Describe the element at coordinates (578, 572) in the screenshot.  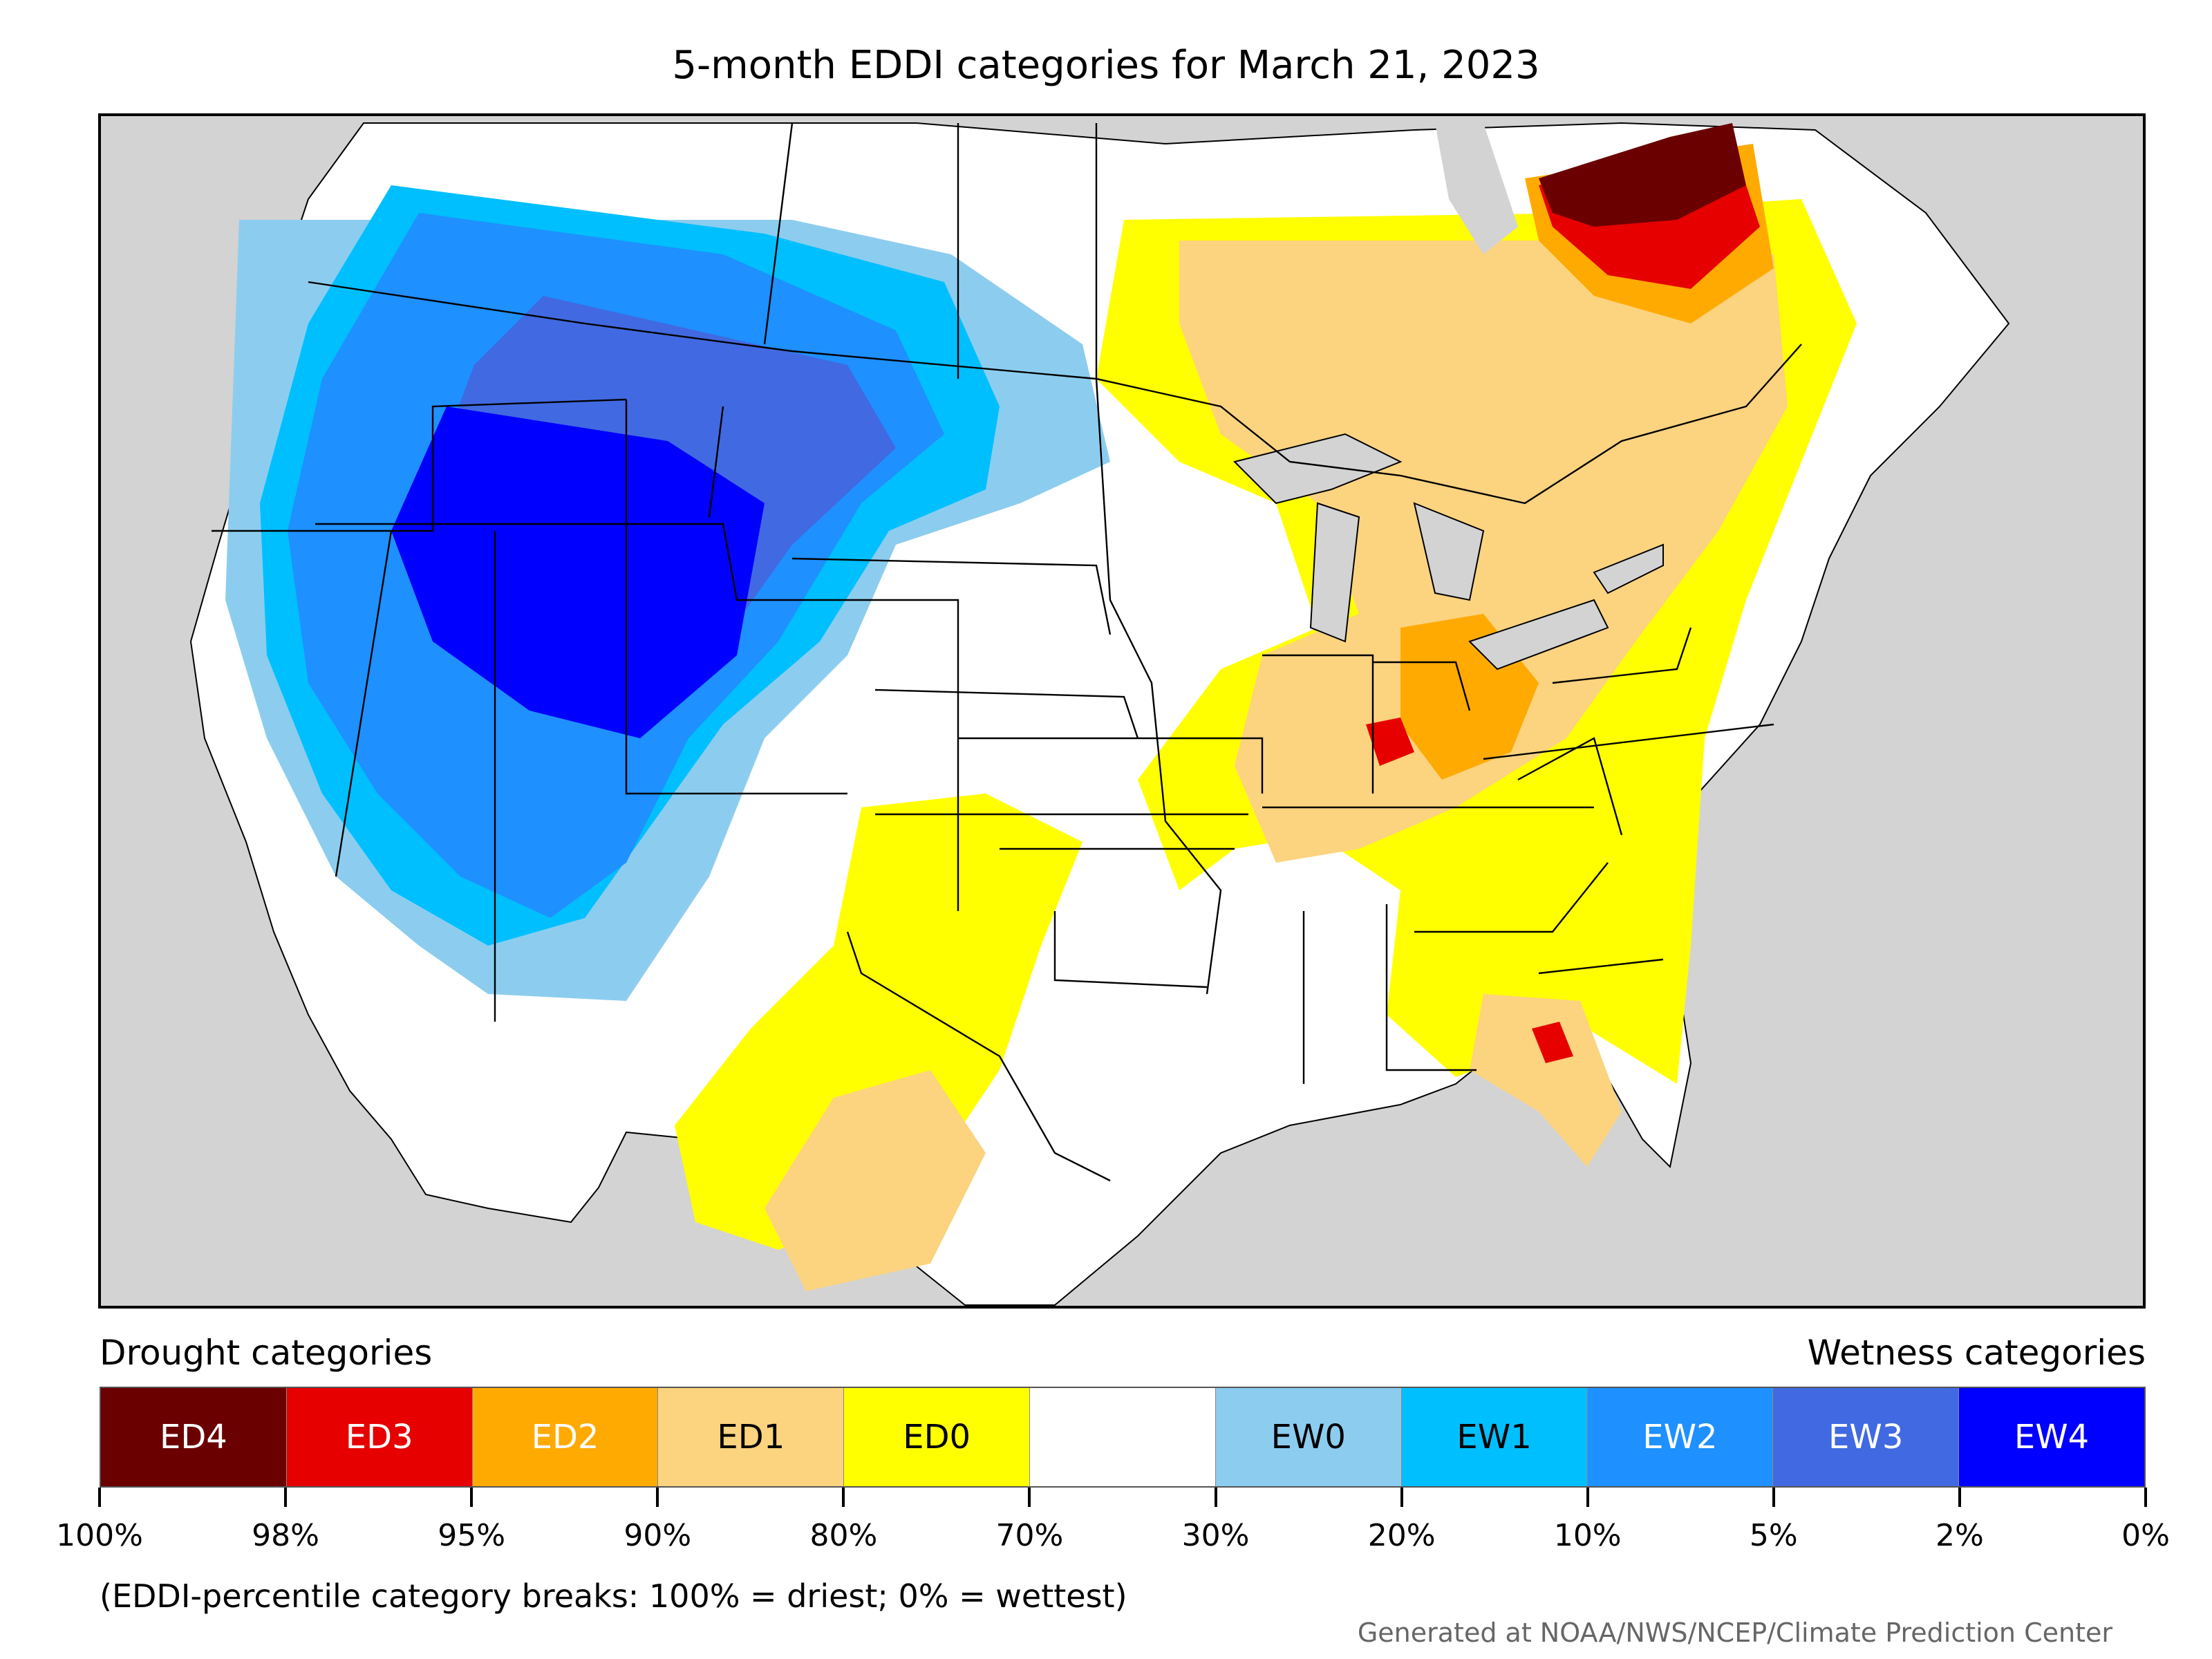
I see `ew4-region` at that location.